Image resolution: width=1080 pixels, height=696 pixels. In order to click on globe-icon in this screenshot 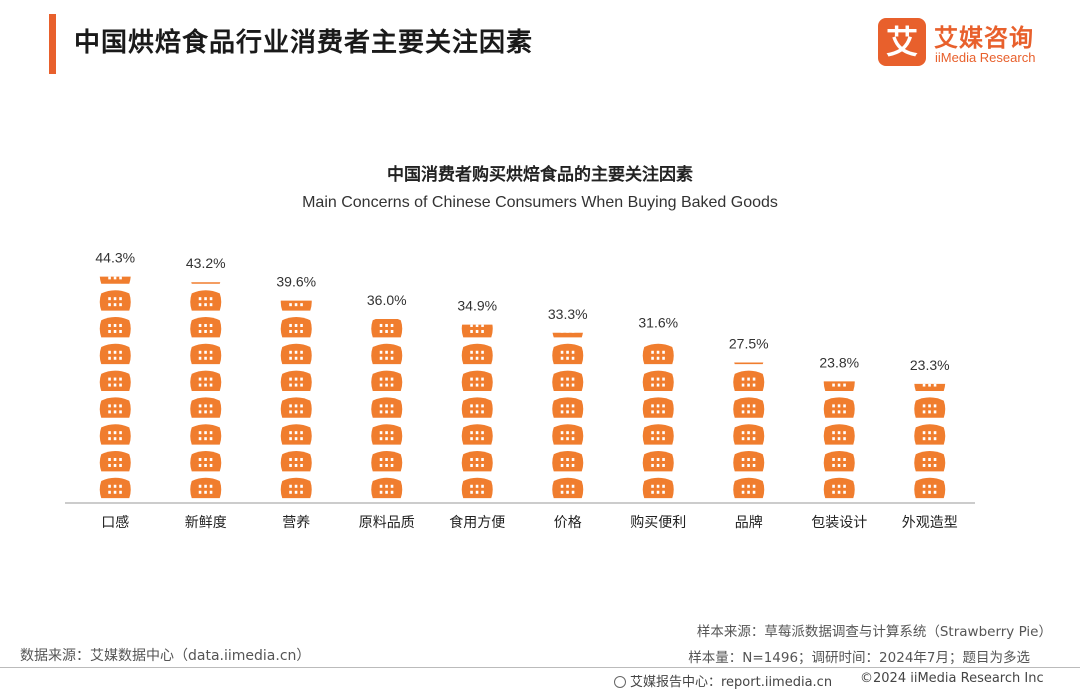, I will do `click(620, 682)`.